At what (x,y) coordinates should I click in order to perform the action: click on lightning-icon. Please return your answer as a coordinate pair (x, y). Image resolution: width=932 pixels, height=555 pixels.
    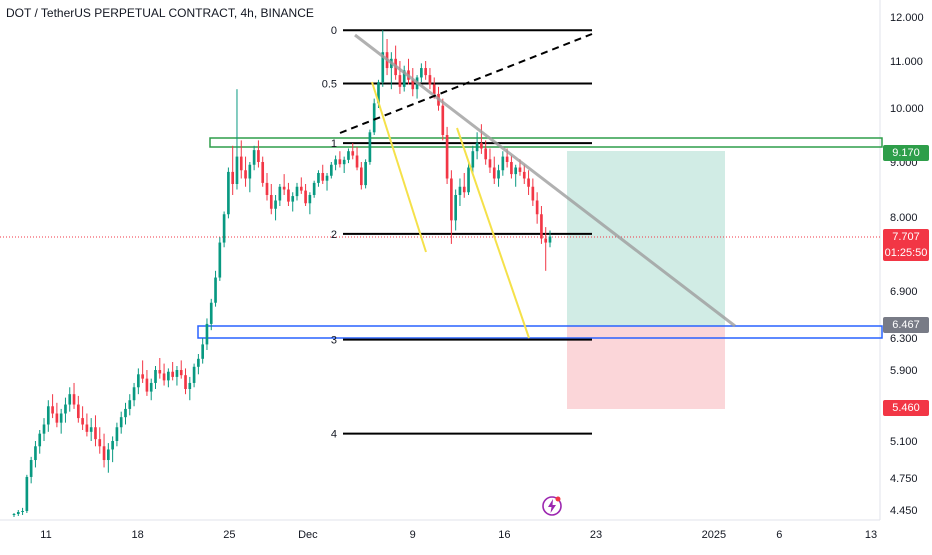
    Looking at the image, I should click on (552, 506).